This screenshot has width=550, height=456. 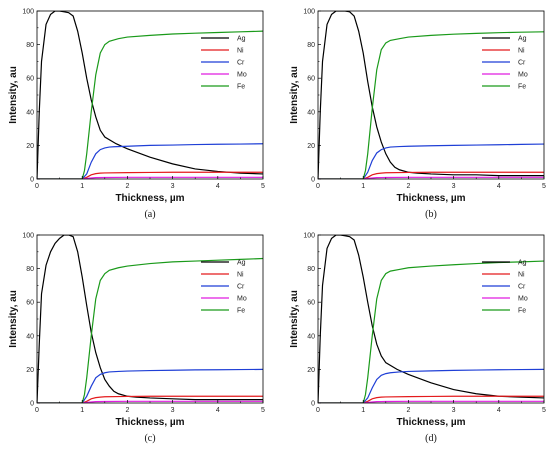 What do you see at coordinates (431, 438) in the screenshot?
I see `panel-caption: (d)` at bounding box center [431, 438].